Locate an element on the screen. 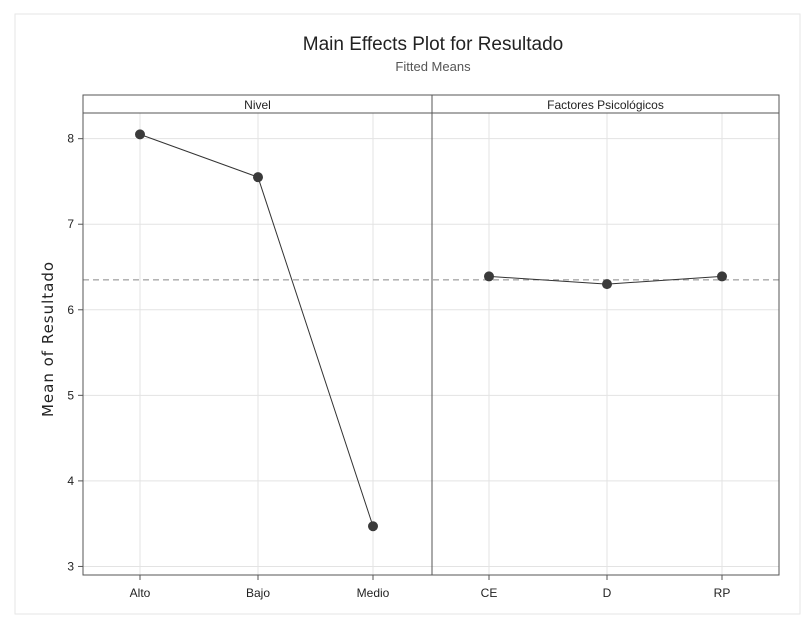  x-tick-label: Medio is located at coordinates (373, 593).